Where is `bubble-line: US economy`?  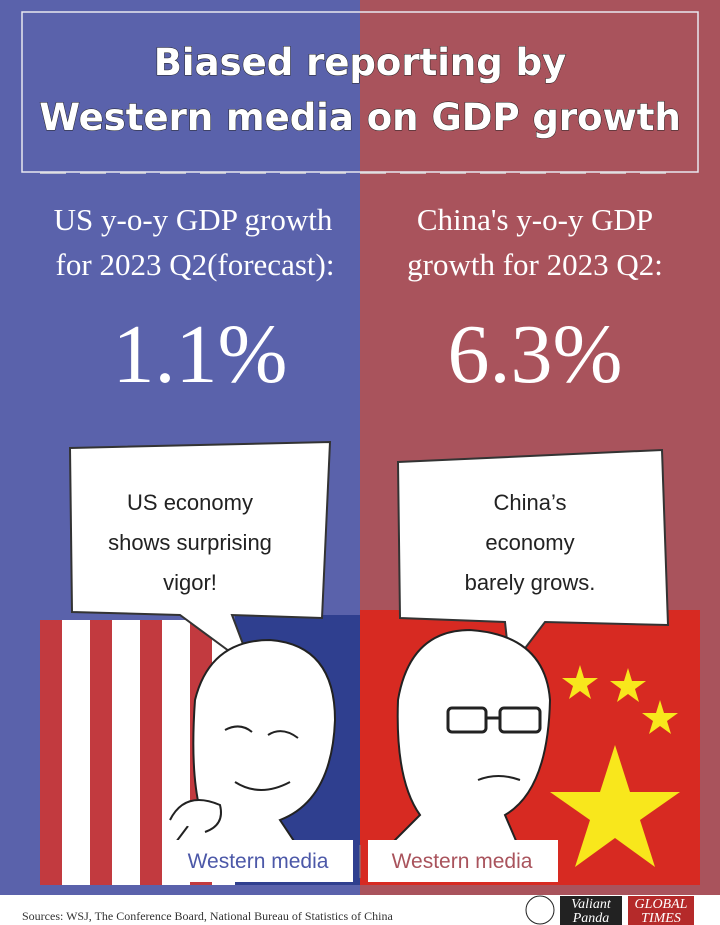 bubble-line: US economy is located at coordinates (190, 502).